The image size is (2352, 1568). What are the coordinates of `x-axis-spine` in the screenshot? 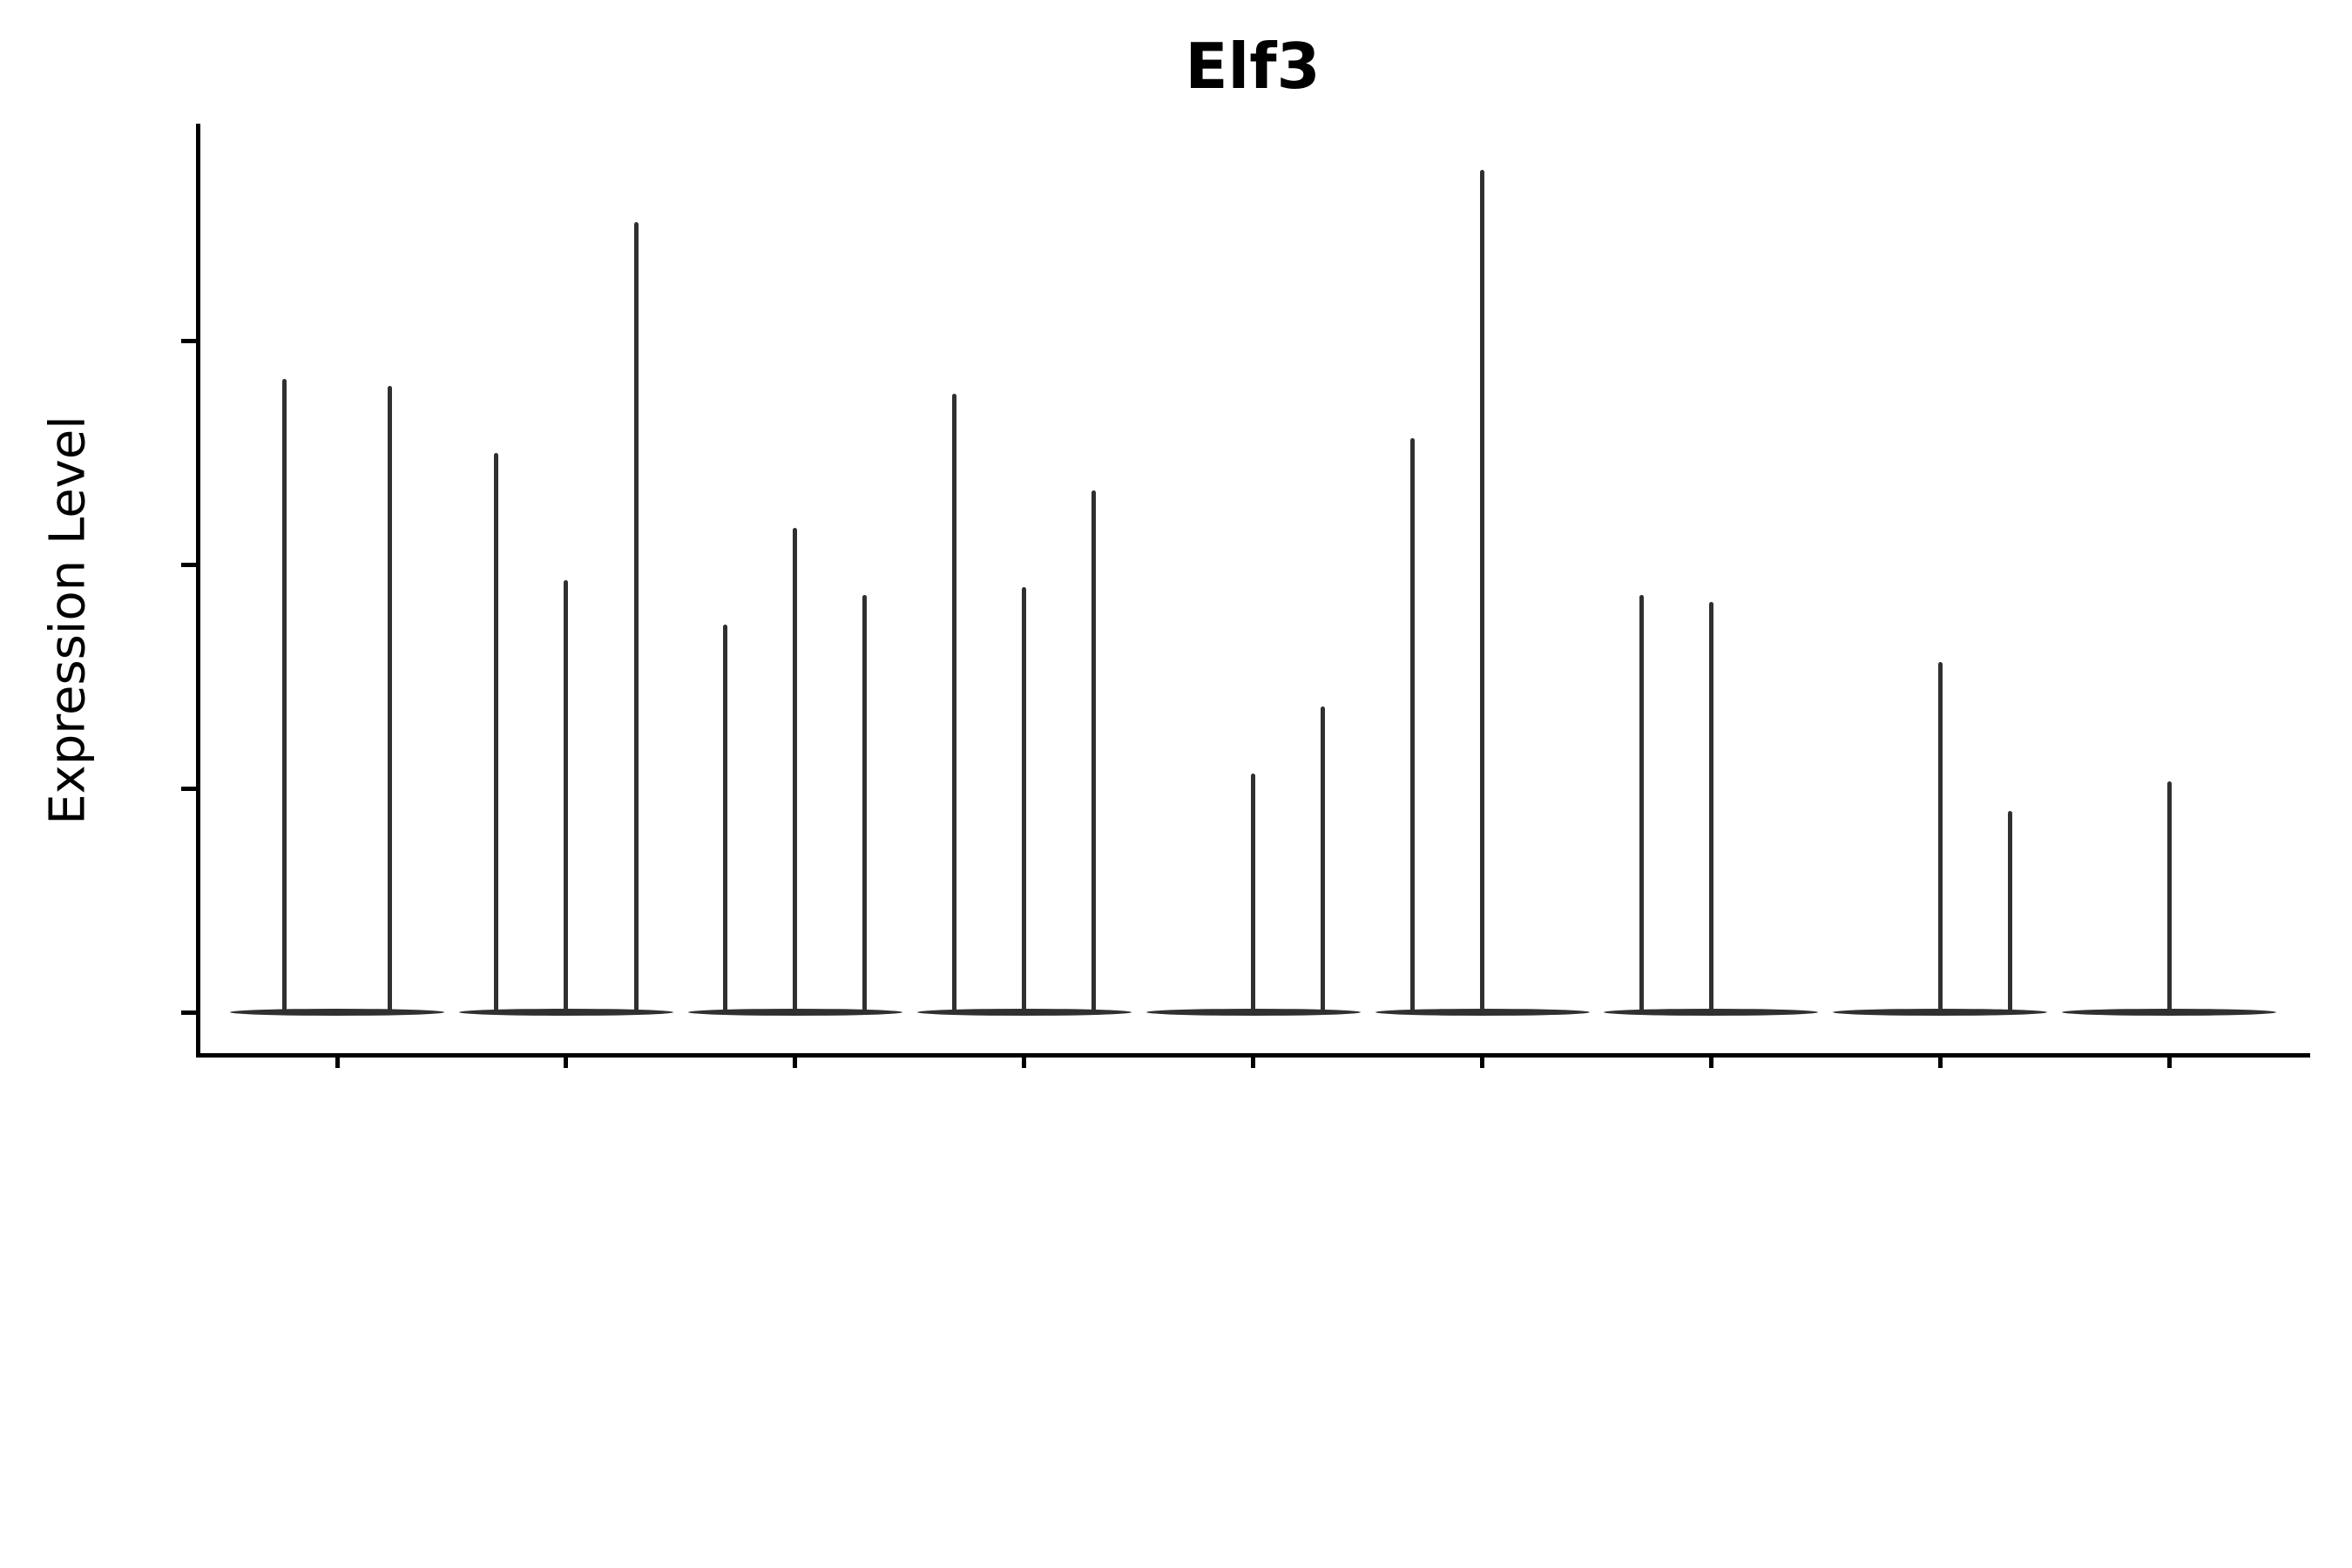 It's located at (1253, 1055).